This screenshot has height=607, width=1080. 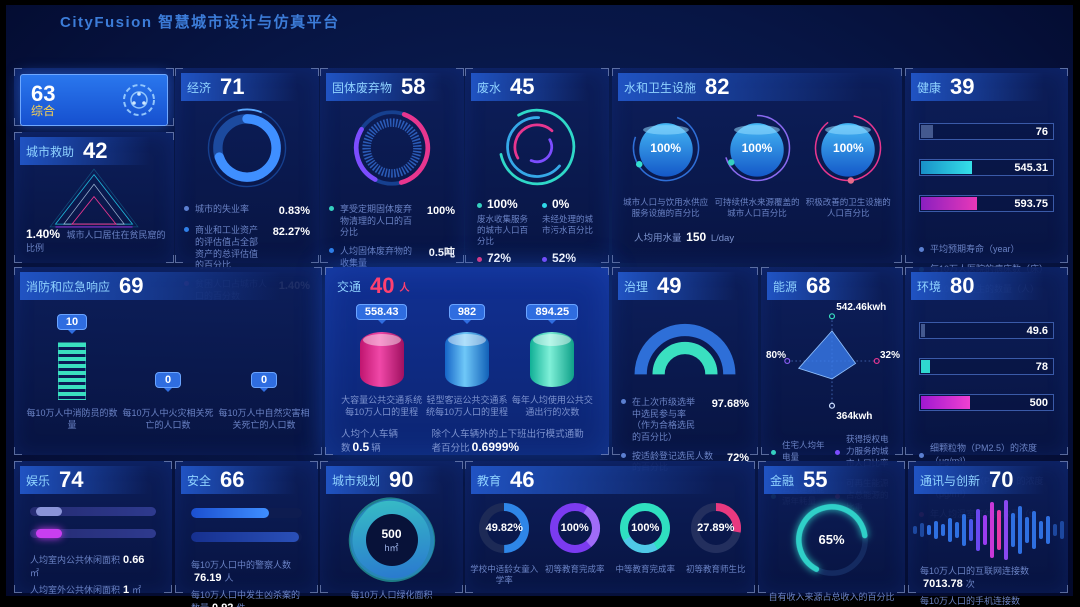 I want to click on panel-score: 58, so click(x=413, y=86).